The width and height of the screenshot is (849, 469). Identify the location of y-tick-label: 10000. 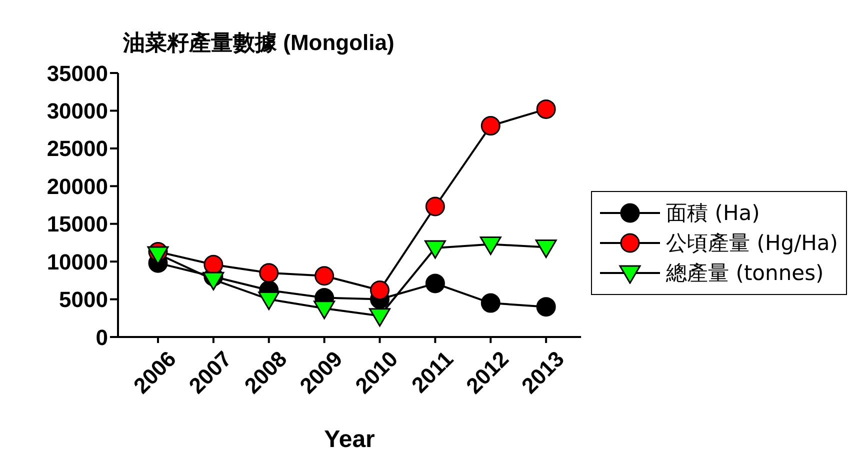
(77, 261).